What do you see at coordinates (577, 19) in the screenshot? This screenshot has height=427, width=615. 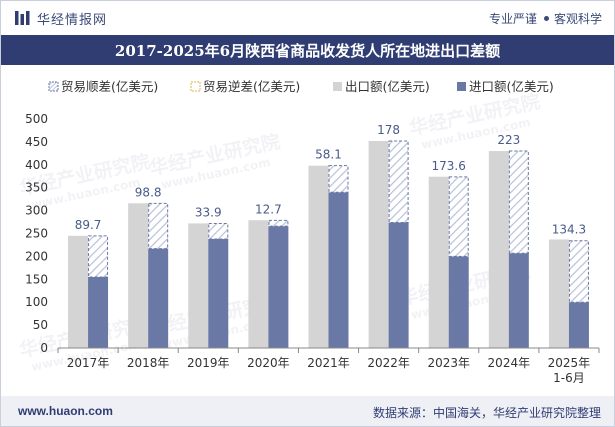 I see `tagline-right: 客观科学` at bounding box center [577, 19].